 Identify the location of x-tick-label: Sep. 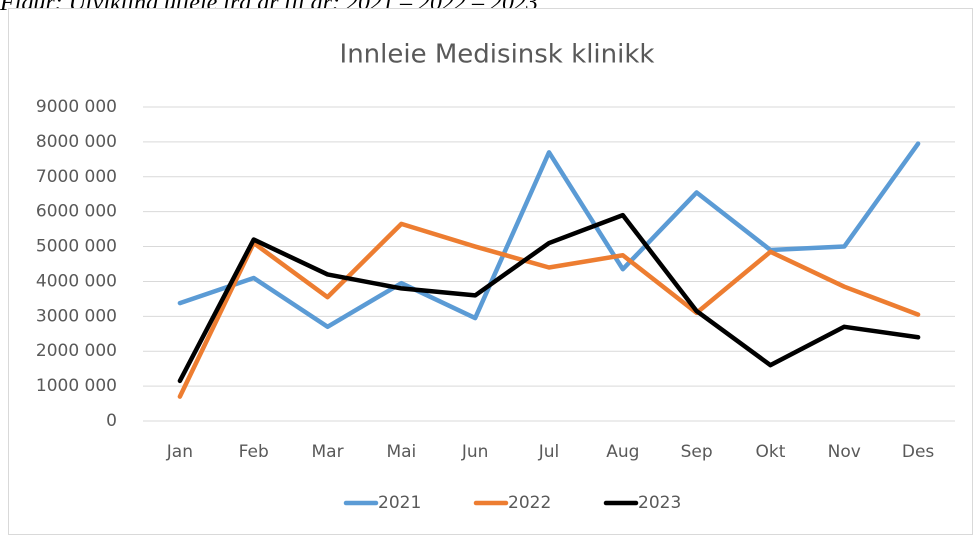
(697, 452).